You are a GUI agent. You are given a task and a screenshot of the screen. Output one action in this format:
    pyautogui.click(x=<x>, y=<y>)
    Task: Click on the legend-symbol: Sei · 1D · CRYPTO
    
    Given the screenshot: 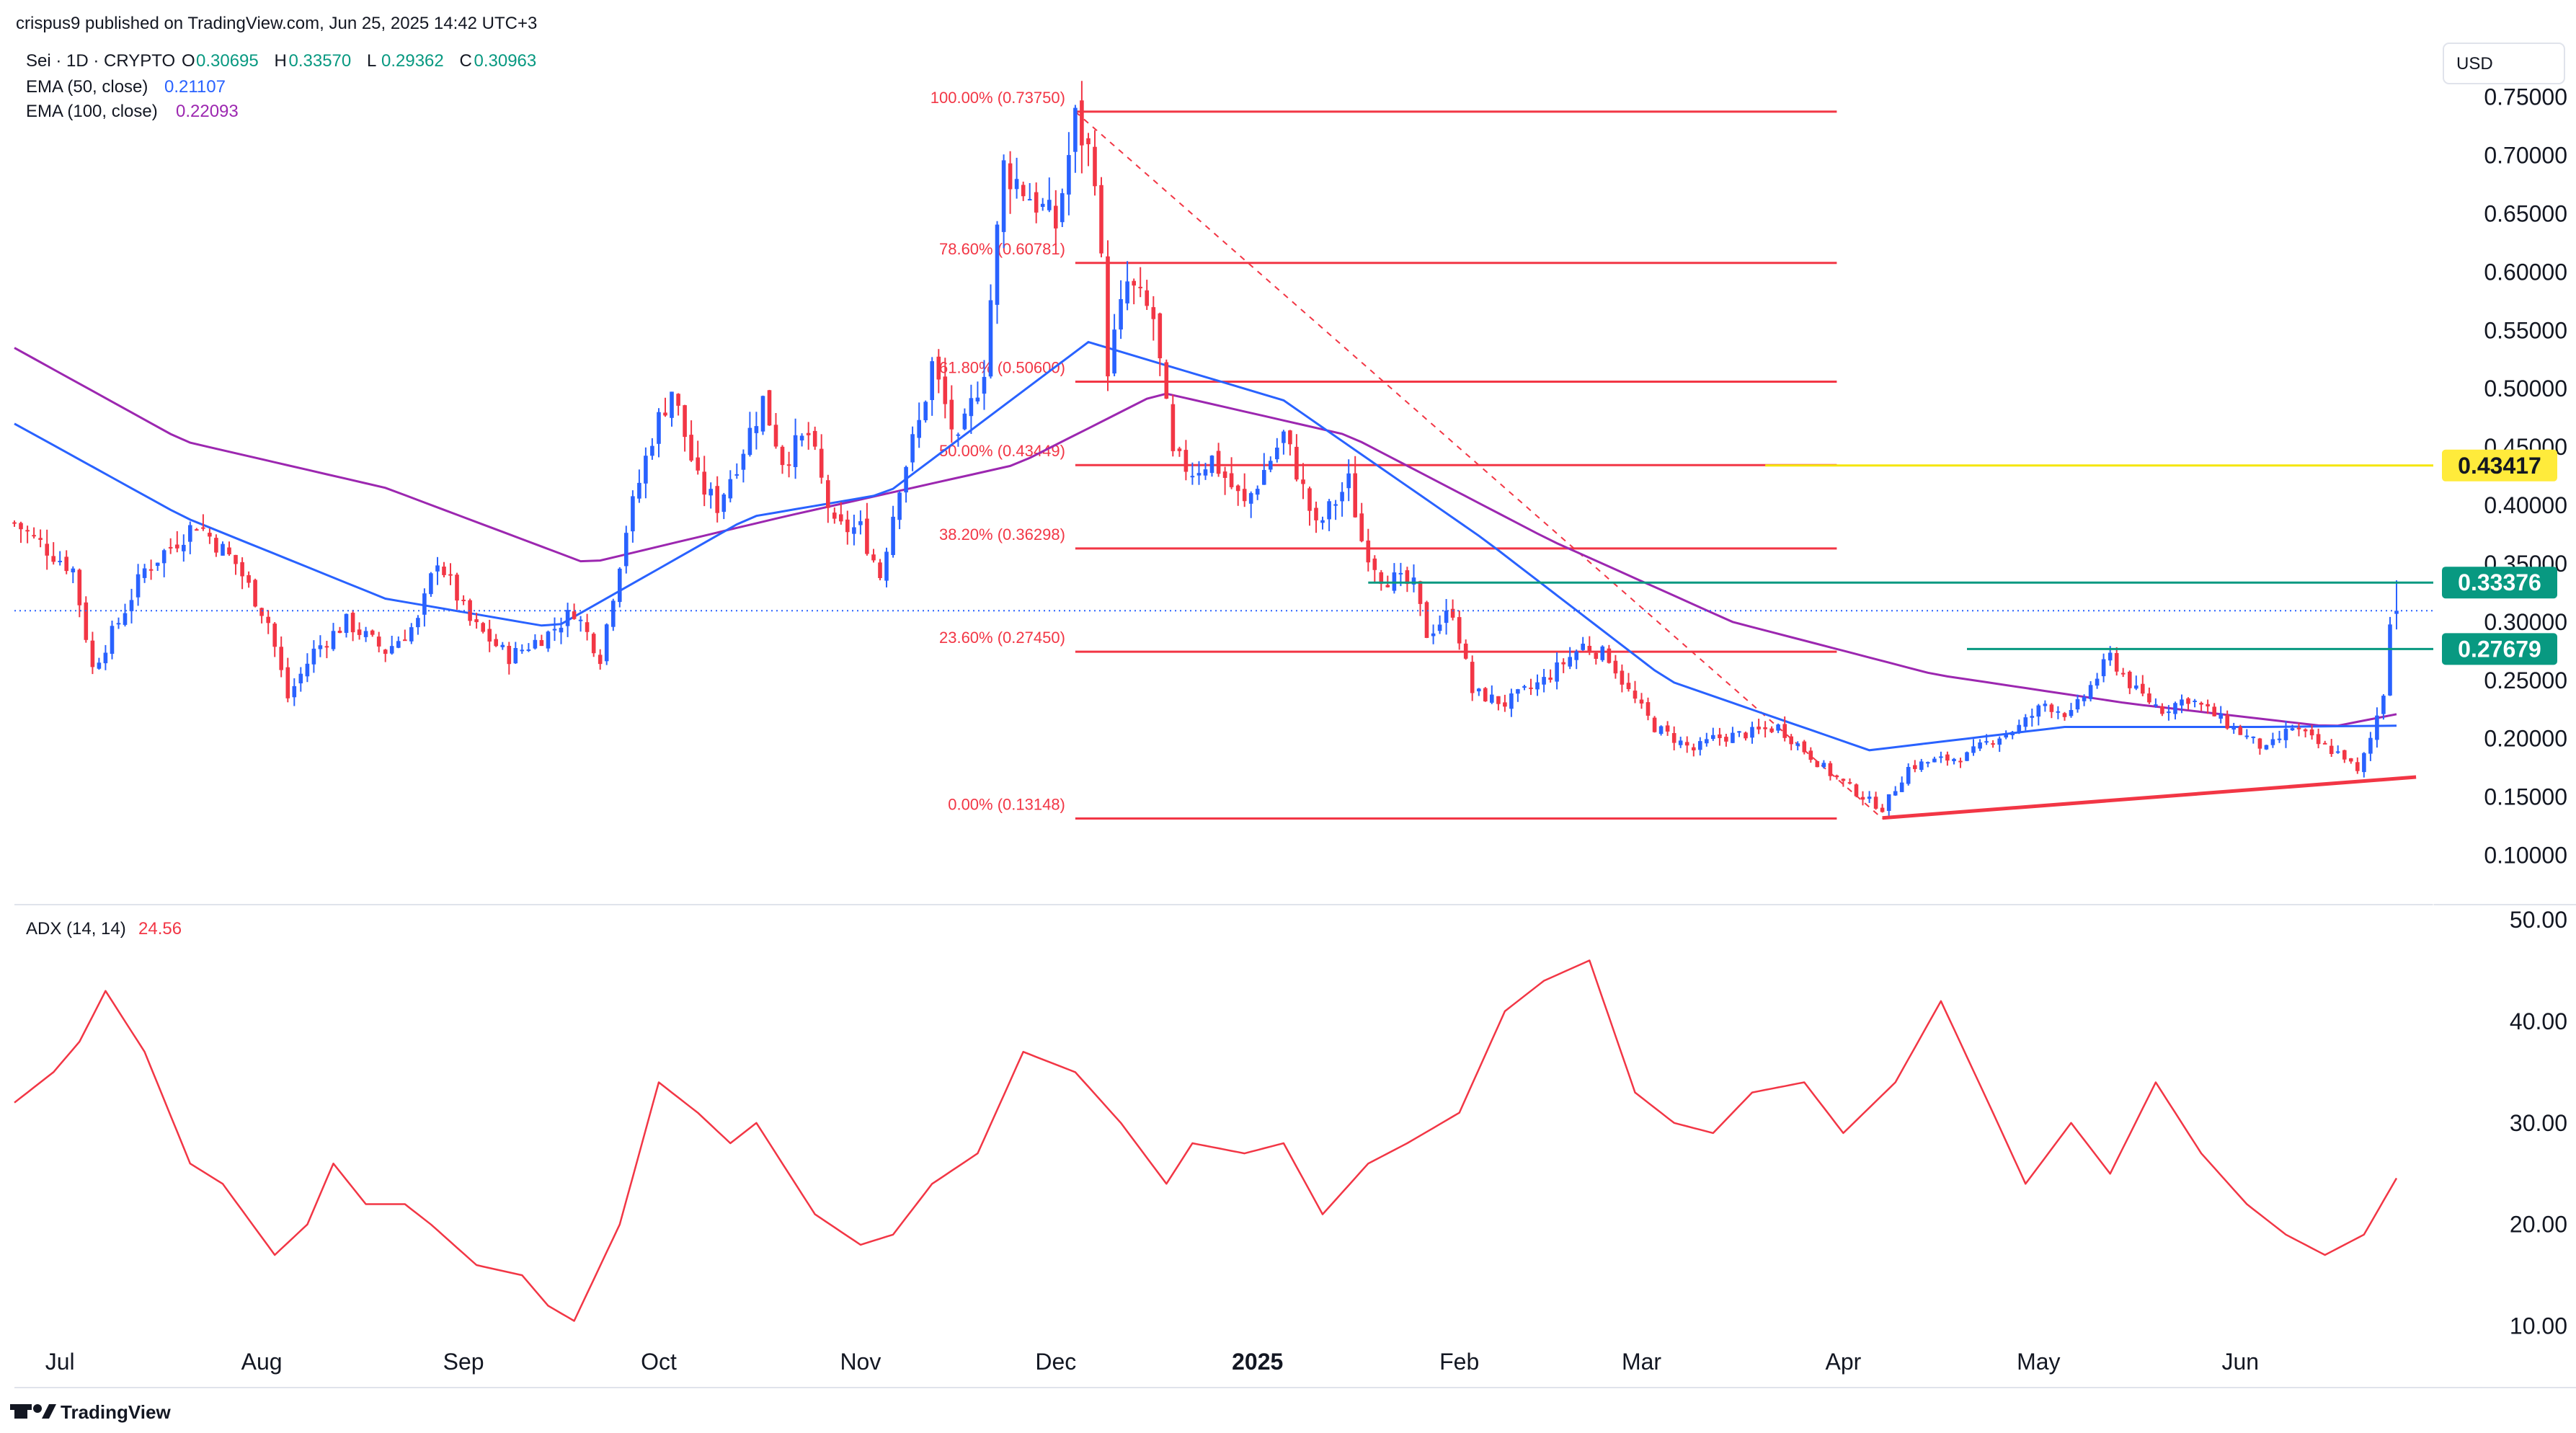 What is the action you would take?
    pyautogui.click(x=101, y=61)
    